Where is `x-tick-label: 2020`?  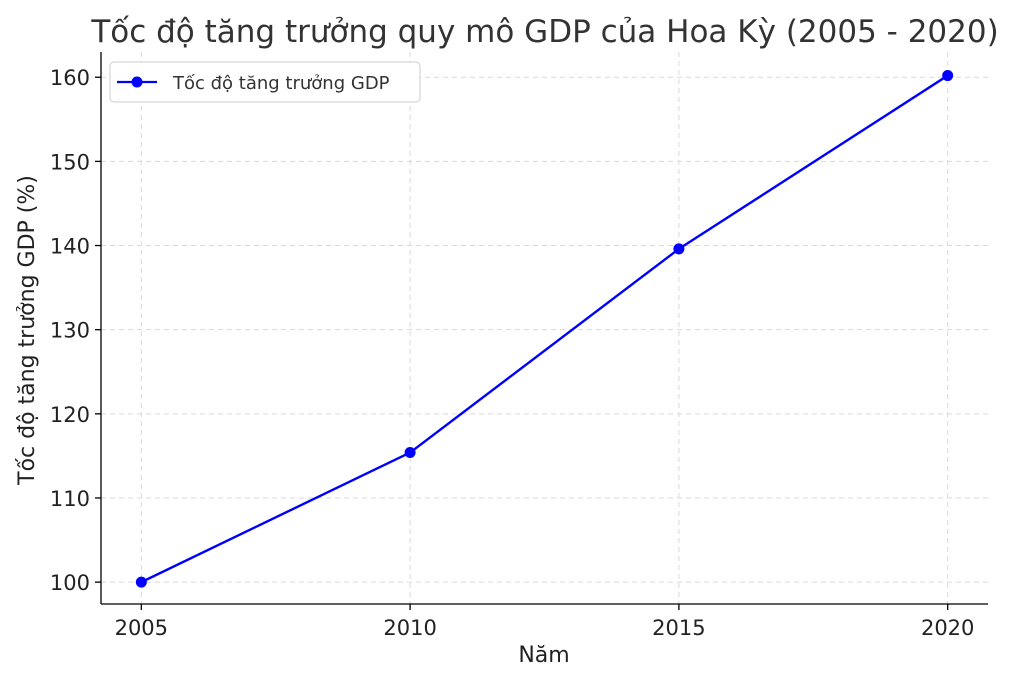 x-tick-label: 2020 is located at coordinates (947, 628).